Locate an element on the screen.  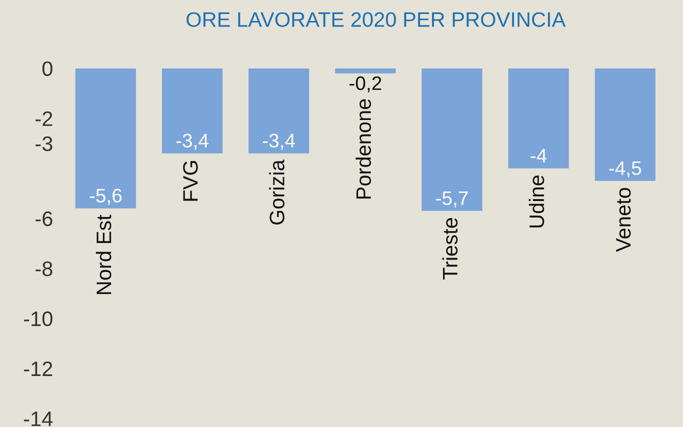
x-tick-label: Pordenone is located at coordinates (363, 149).